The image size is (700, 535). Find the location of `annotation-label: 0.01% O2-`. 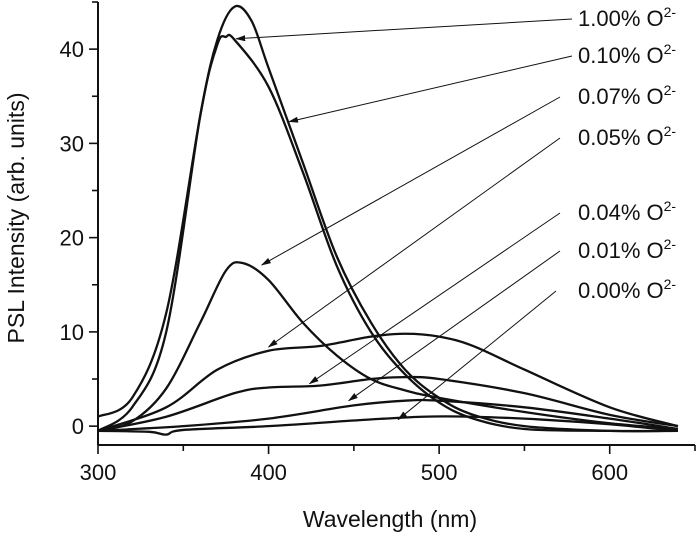

annotation-label: 0.01% O2- is located at coordinates (627, 249).